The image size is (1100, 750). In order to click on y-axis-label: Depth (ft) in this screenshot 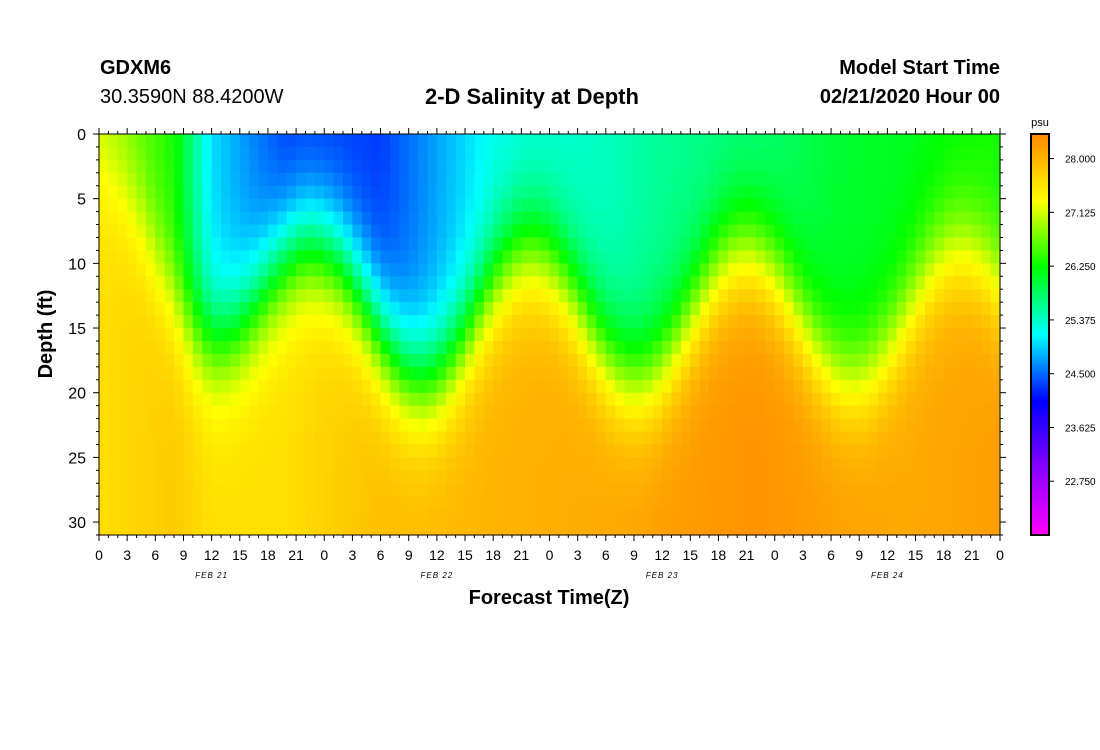, I will do `click(46, 334)`.